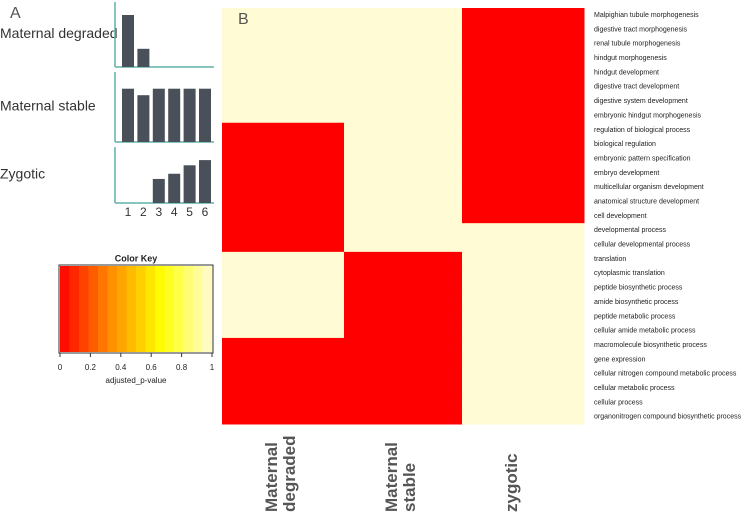  I want to click on color-key-title: Color Key, so click(136, 258).